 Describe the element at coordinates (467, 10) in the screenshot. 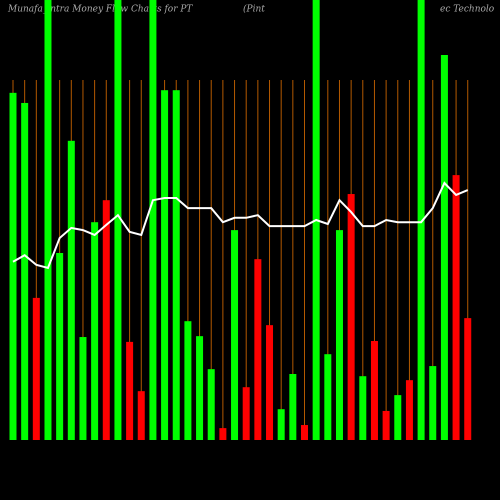

I see `chart-title: ec Technolo` at that location.